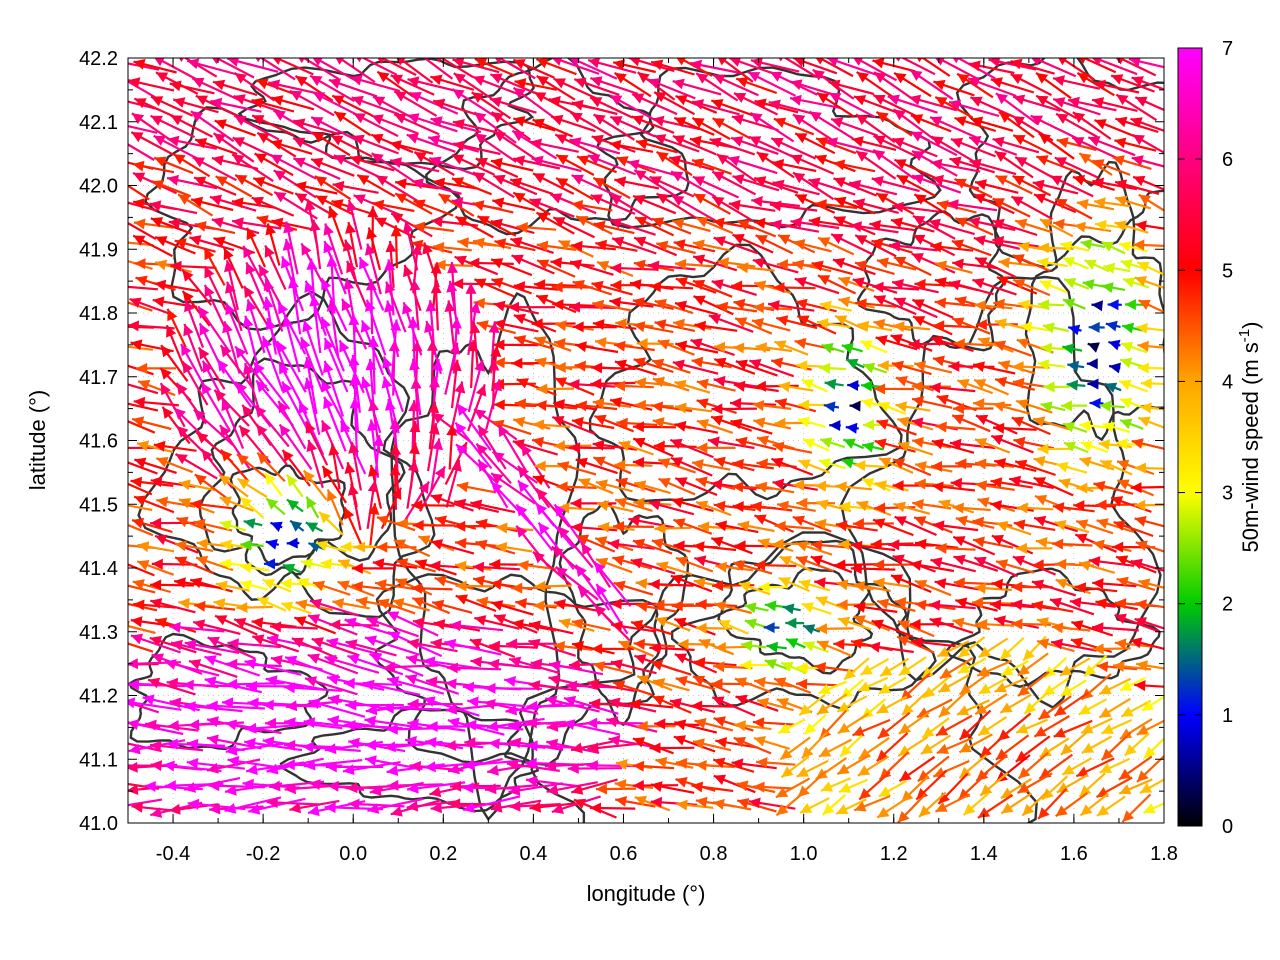 The height and width of the screenshot is (960, 1280). Describe the element at coordinates (1250, 325) in the screenshot. I see `colorbar-label-end: )` at that location.